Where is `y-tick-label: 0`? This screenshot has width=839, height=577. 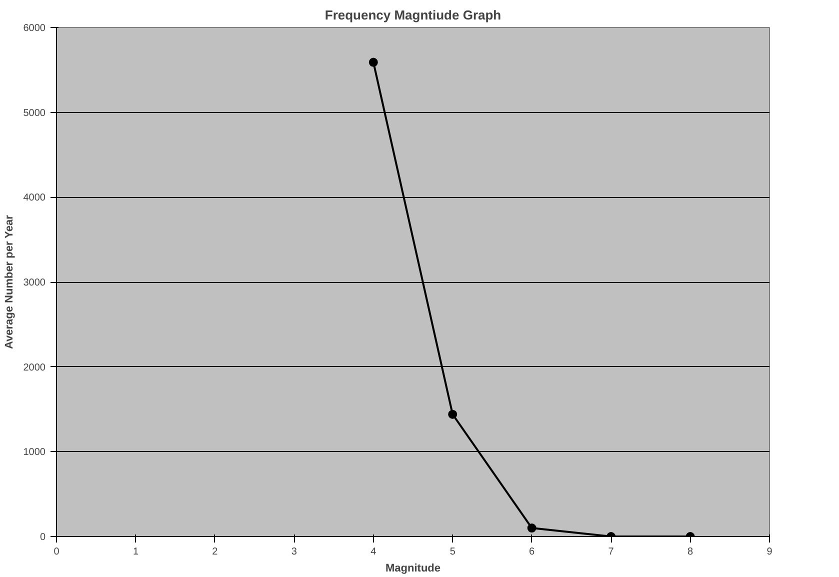
y-tick-label: 0 is located at coordinates (43, 537).